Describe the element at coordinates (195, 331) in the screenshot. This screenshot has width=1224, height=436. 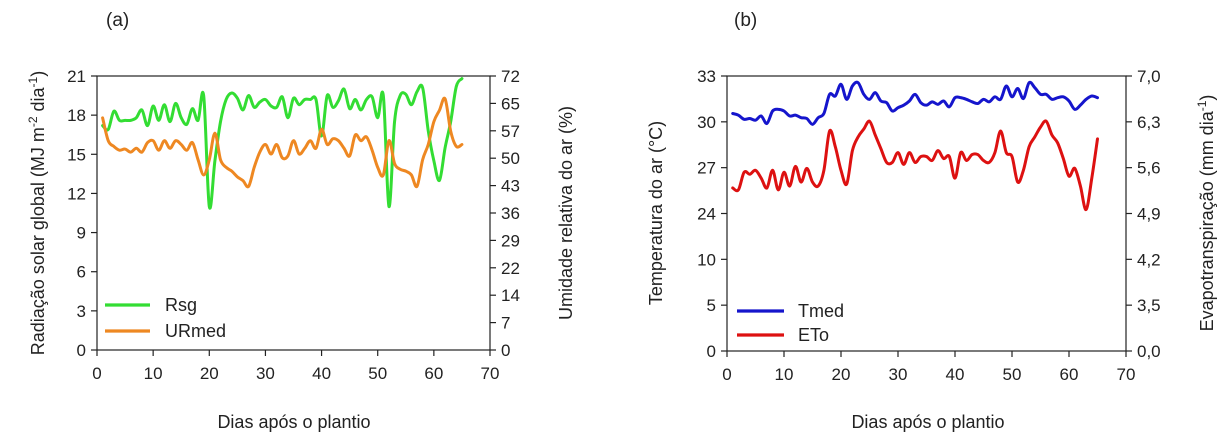
I see `legend-label-urmed: URmed` at that location.